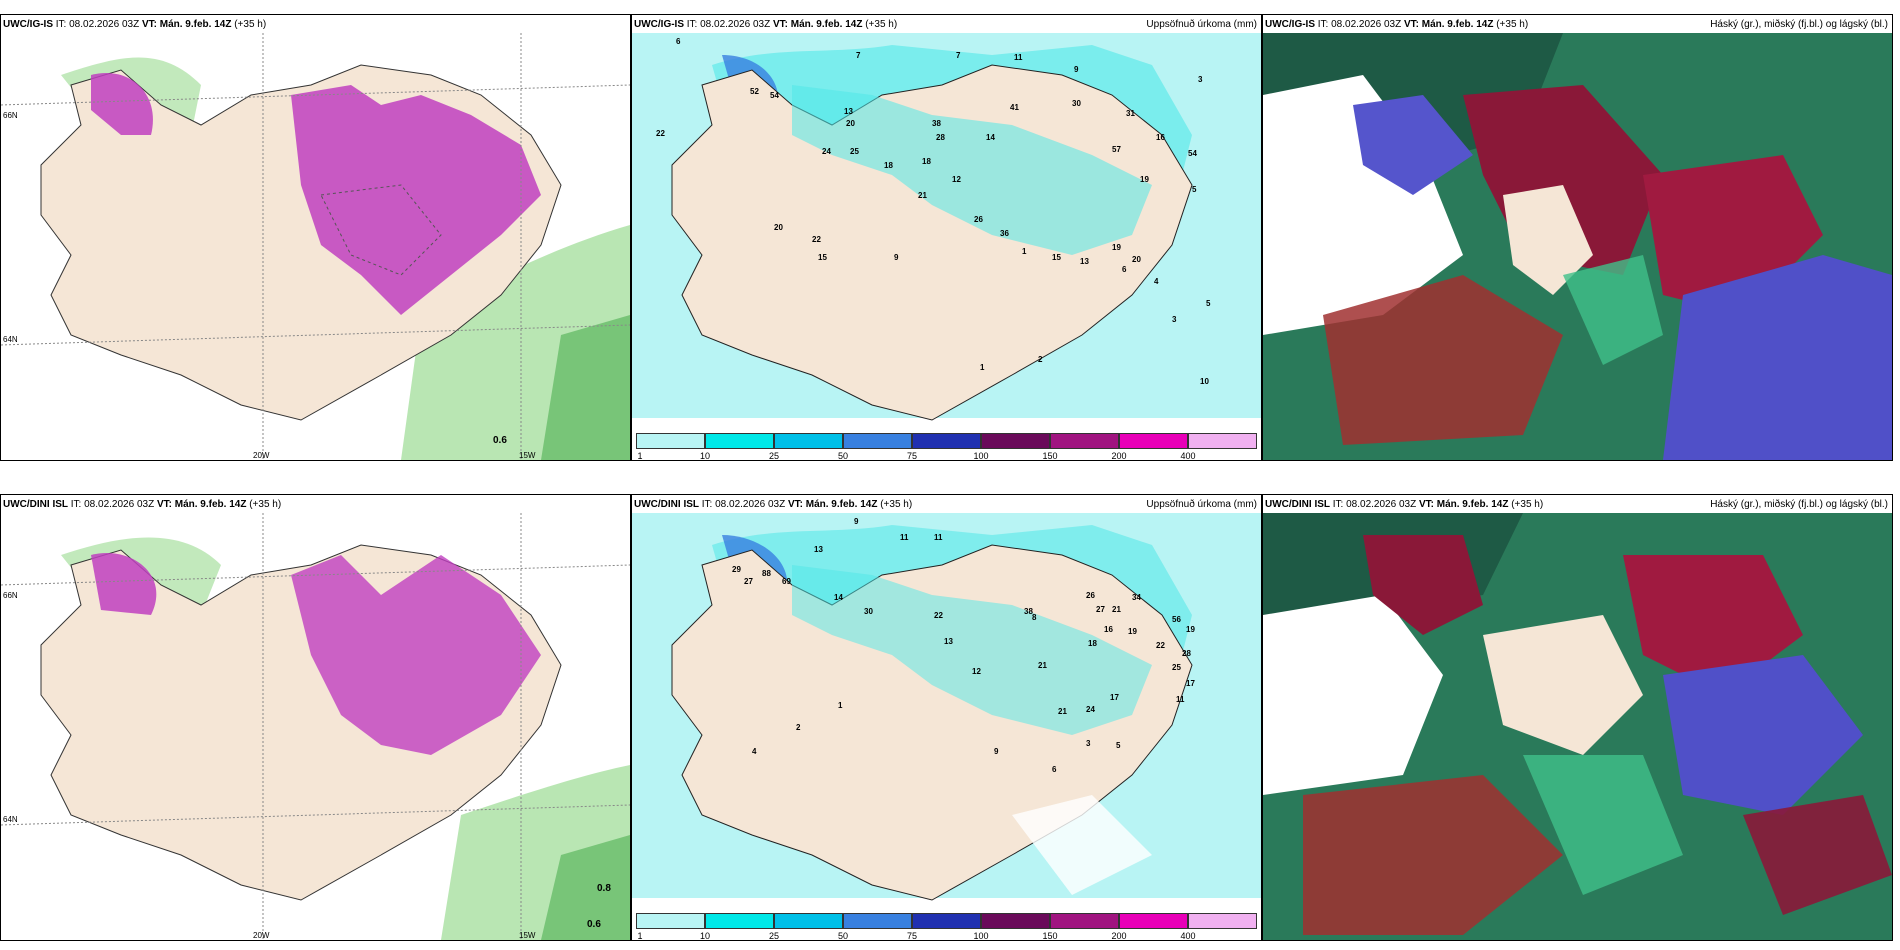  I want to click on lon-label-20: 20W, so click(261, 935).